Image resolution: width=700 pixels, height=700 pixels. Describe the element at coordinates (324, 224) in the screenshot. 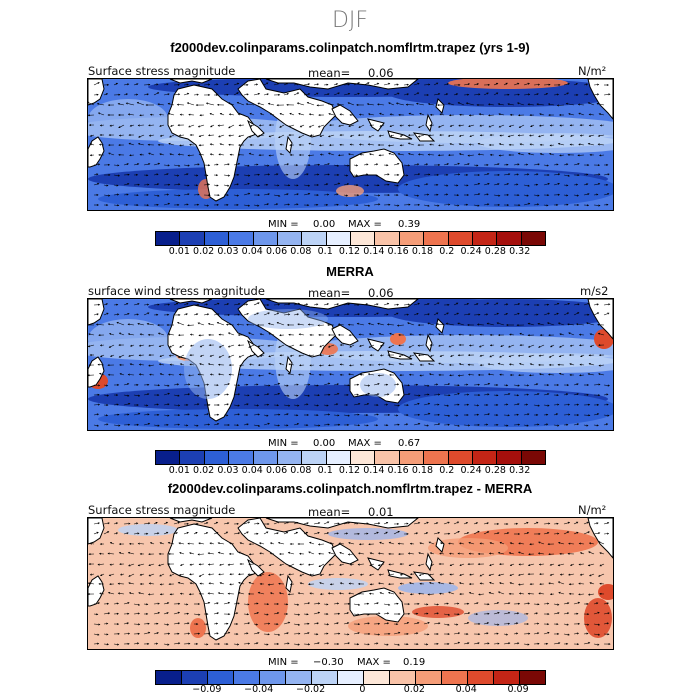

I see `panel1-min-value: 0.00` at that location.